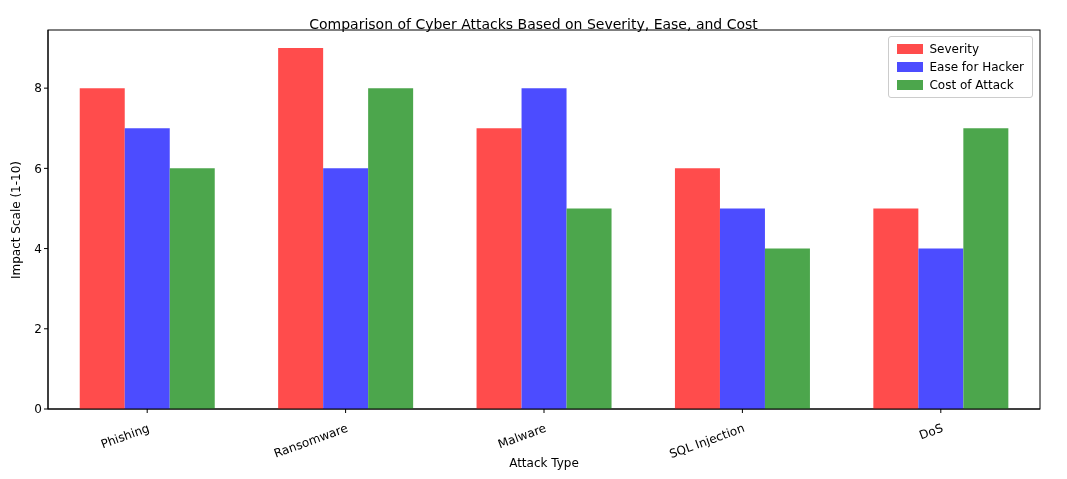  What do you see at coordinates (16, 219) in the screenshot?
I see `y-axis-title: Impact Scale (1-10)` at bounding box center [16, 219].